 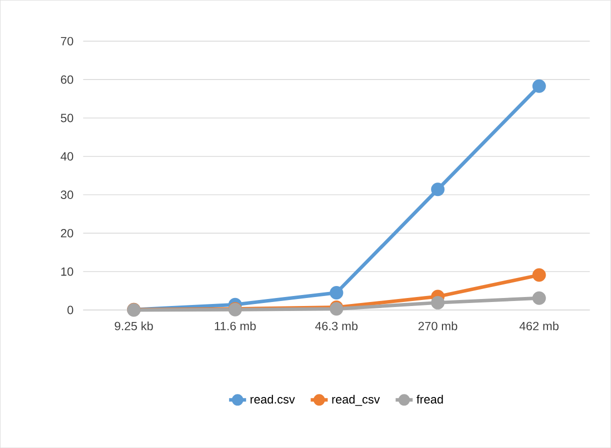 What do you see at coordinates (67, 194) in the screenshot?
I see `y-tick-label: 30` at bounding box center [67, 194].